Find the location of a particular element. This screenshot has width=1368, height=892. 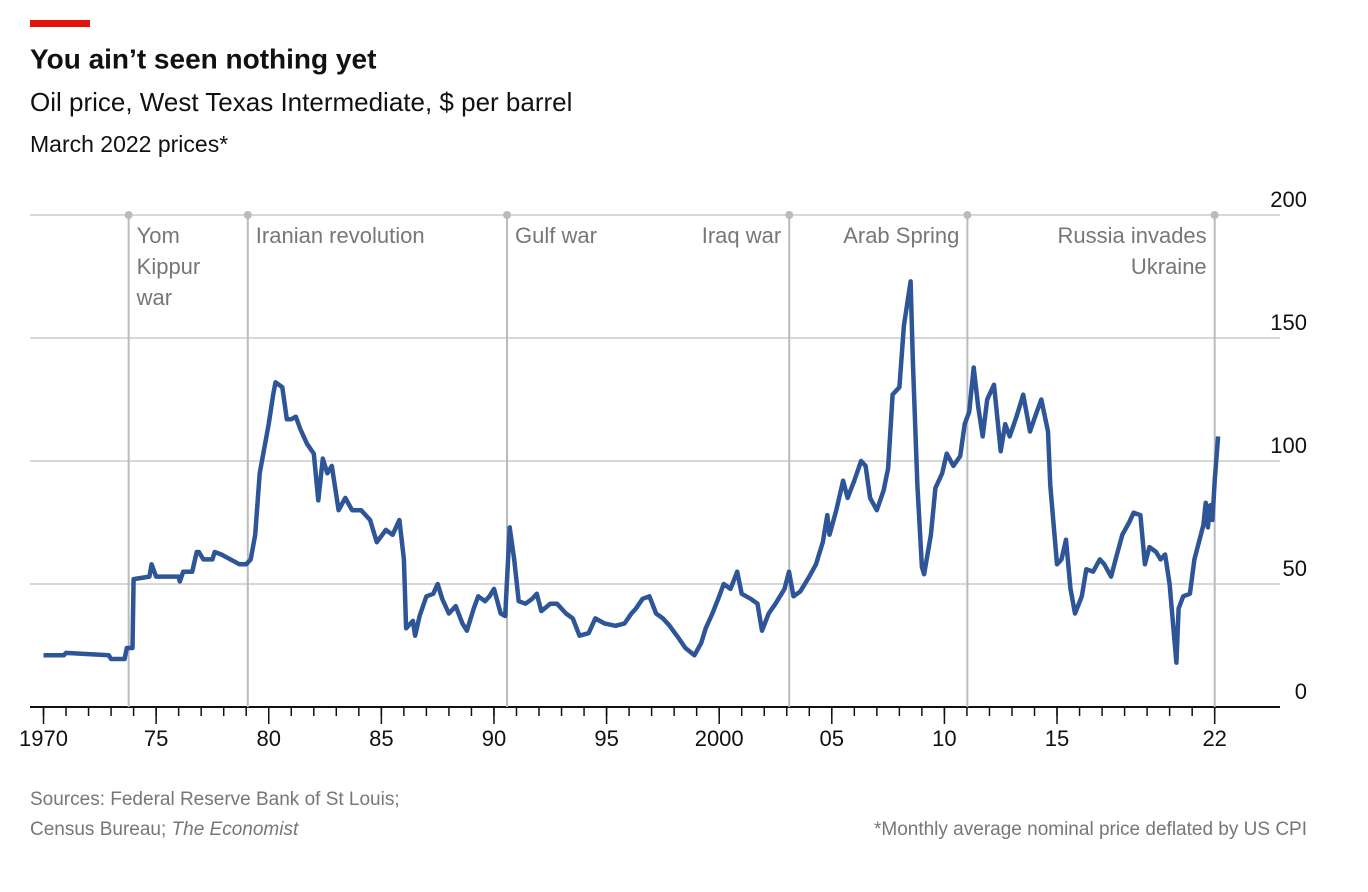

source-italic: The Economist is located at coordinates (235, 829).